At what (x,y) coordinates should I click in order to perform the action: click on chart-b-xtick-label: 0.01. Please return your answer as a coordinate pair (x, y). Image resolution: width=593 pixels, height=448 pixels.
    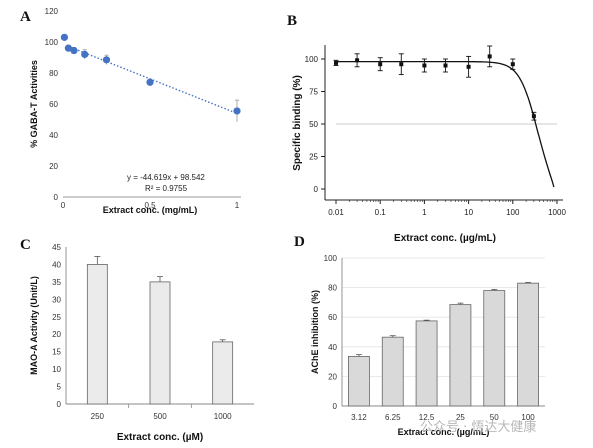
    Looking at the image, I should click on (336, 212).